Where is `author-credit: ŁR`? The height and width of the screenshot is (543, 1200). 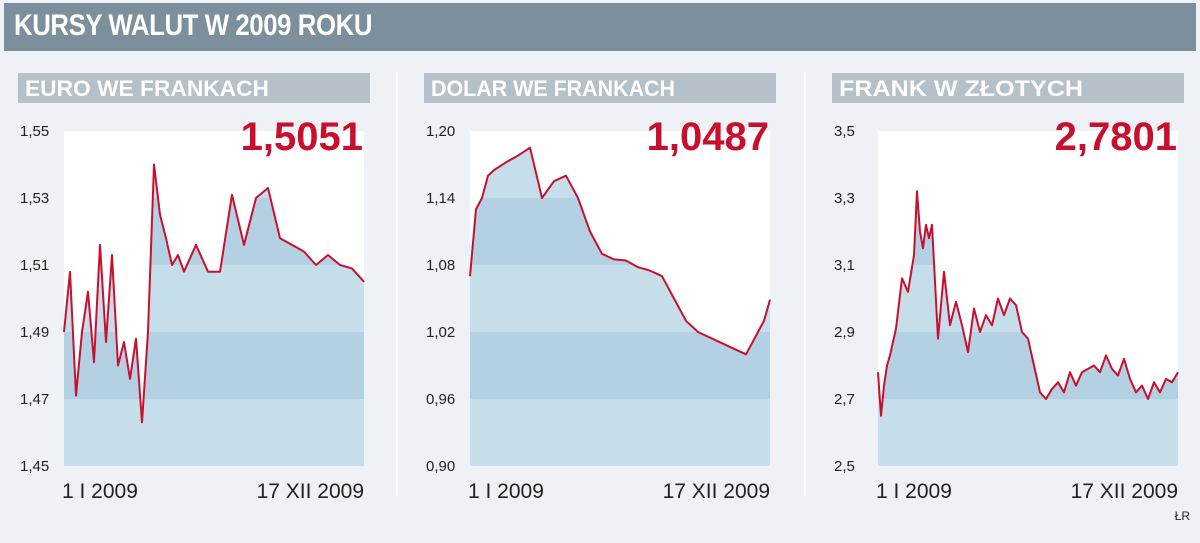
author-credit: ŁR is located at coordinates (1182, 516).